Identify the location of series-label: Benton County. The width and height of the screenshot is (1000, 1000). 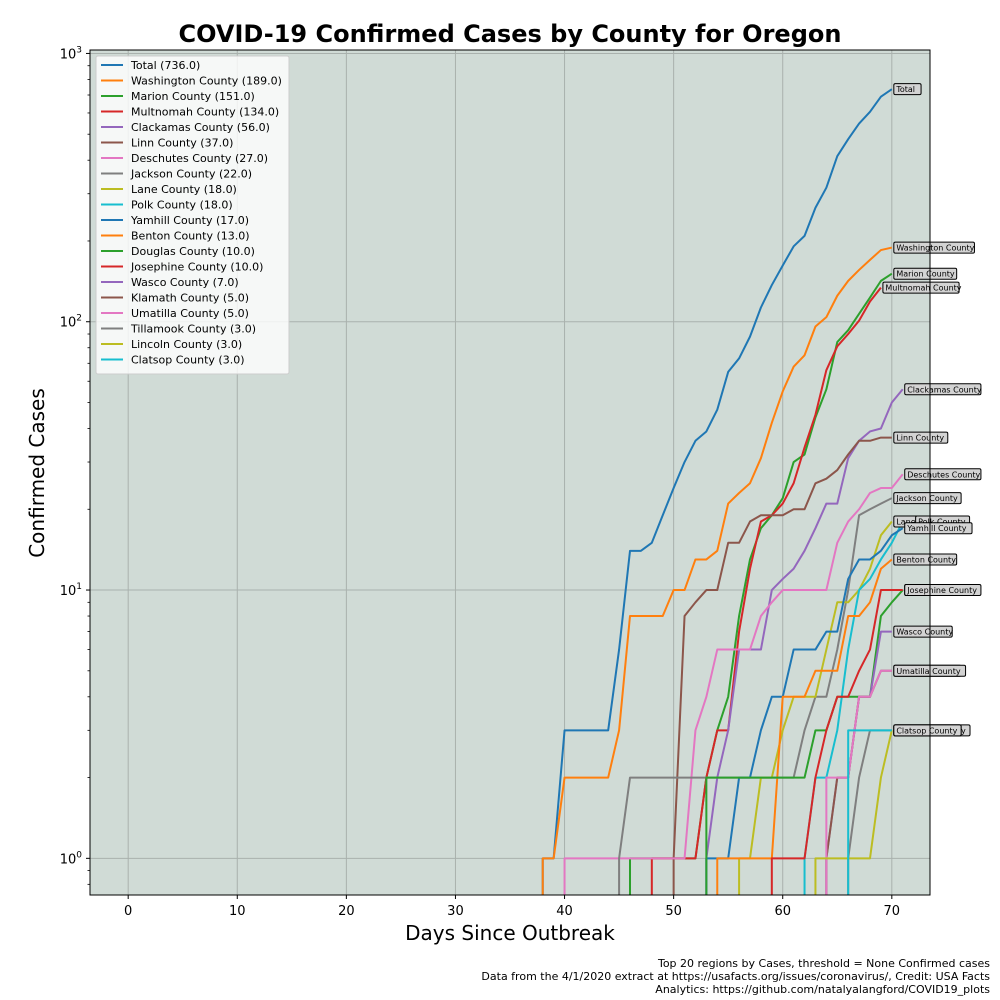
(926, 559).